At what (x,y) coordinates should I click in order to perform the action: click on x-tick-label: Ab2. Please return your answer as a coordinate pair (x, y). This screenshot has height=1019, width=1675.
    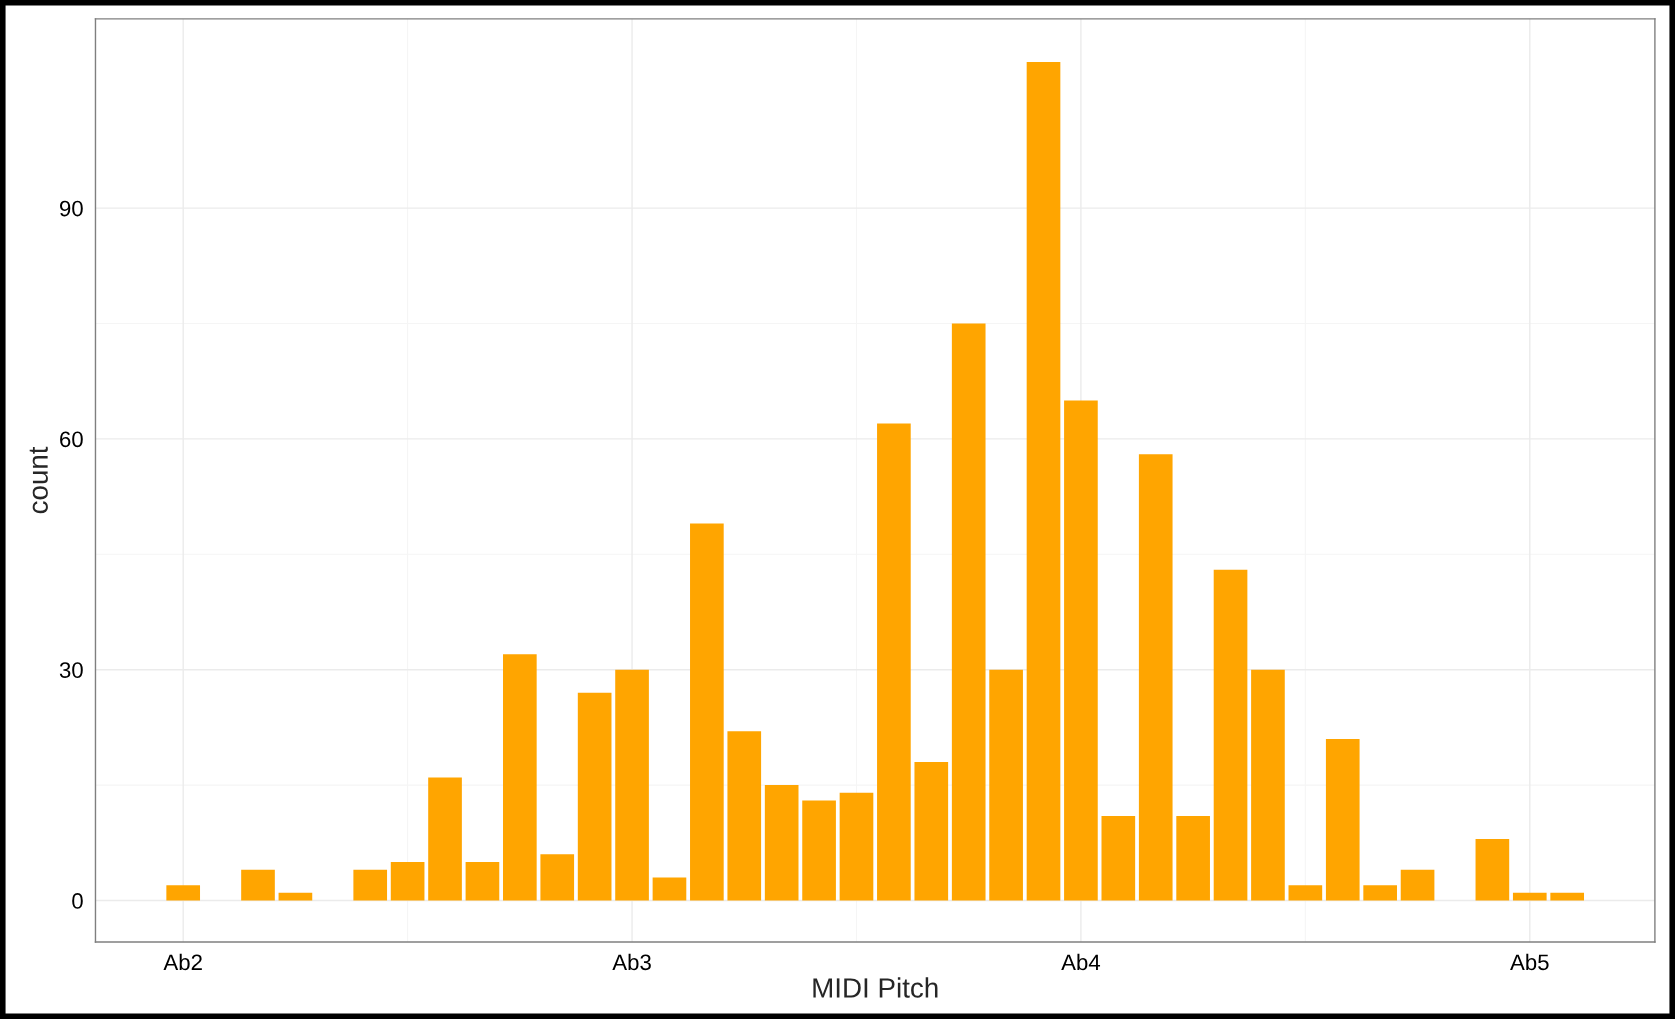
    Looking at the image, I should click on (182, 962).